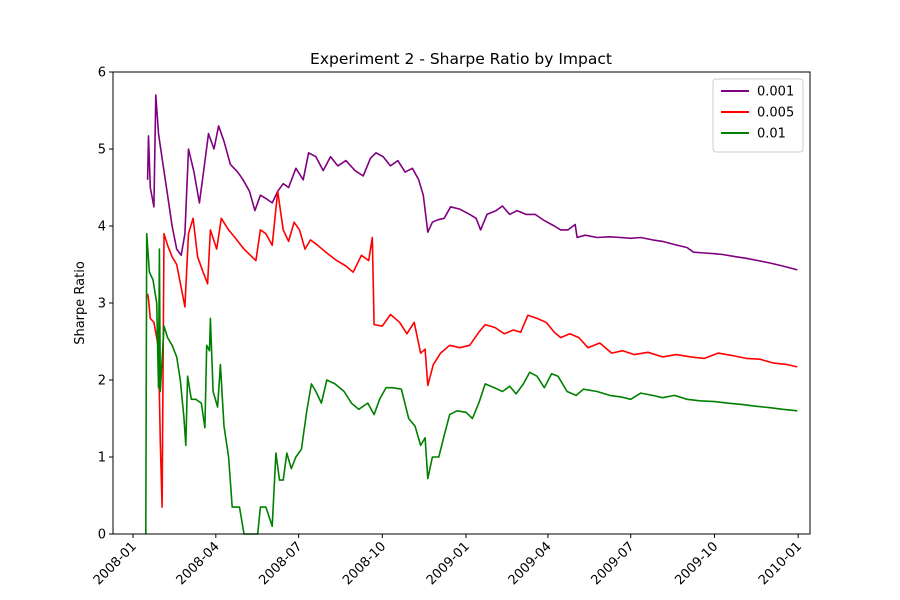 The image size is (900, 600). I want to click on y-tick-label: 3, so click(102, 304).